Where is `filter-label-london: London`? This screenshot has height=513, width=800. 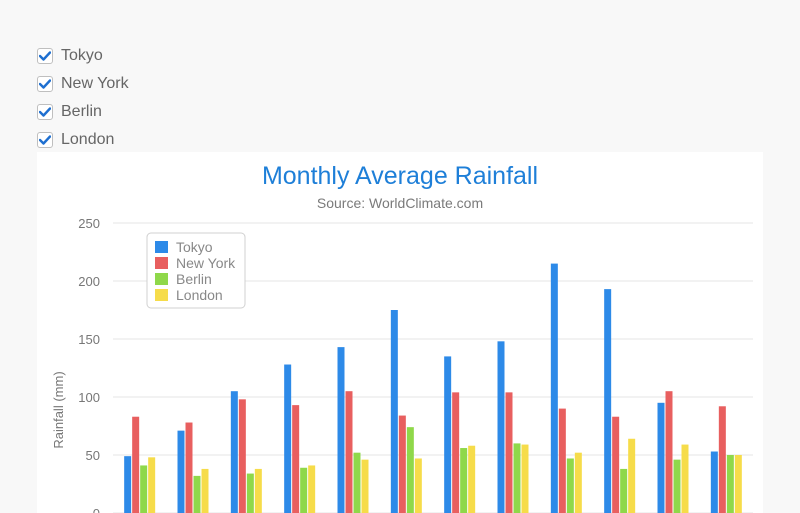 filter-label-london: London is located at coordinates (88, 139).